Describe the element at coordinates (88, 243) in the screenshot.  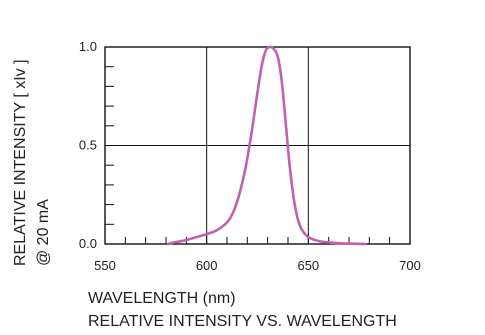
I see `y-tick-label: 0.0` at that location.